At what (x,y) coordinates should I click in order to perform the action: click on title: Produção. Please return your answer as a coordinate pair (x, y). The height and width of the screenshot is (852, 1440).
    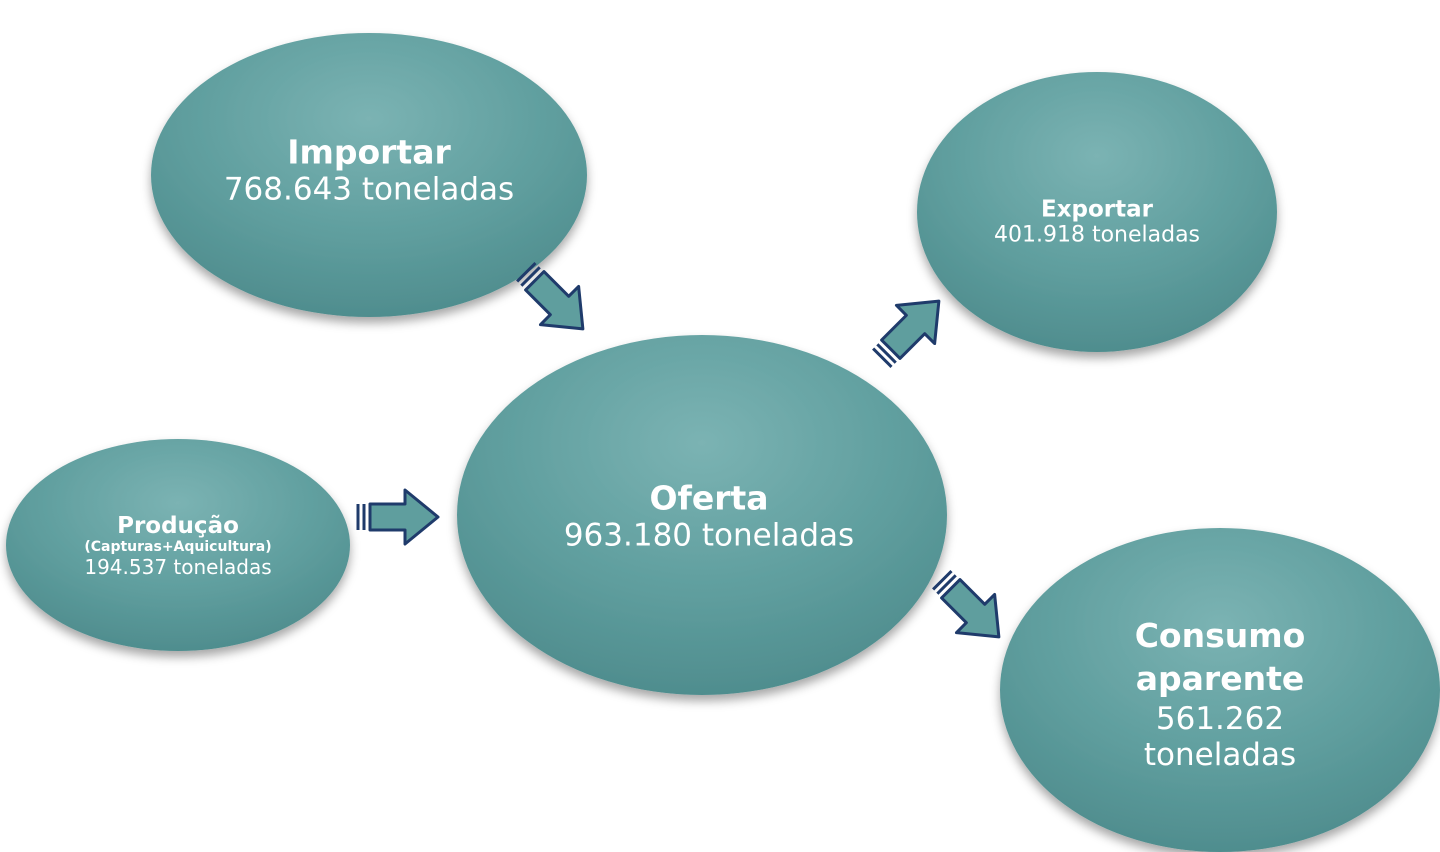
    Looking at the image, I should click on (178, 526).